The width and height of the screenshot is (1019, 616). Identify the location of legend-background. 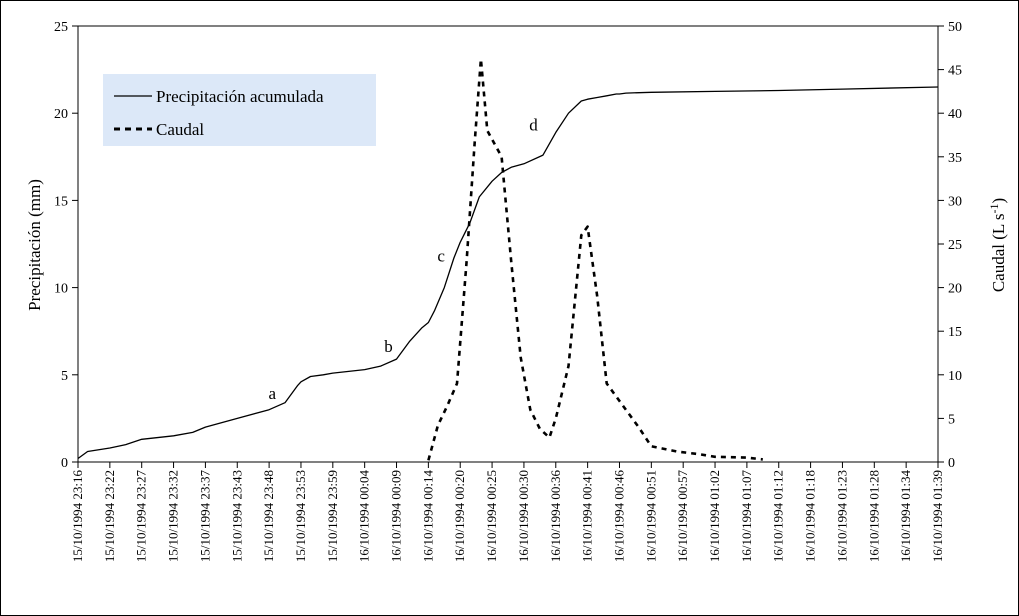
(239, 110).